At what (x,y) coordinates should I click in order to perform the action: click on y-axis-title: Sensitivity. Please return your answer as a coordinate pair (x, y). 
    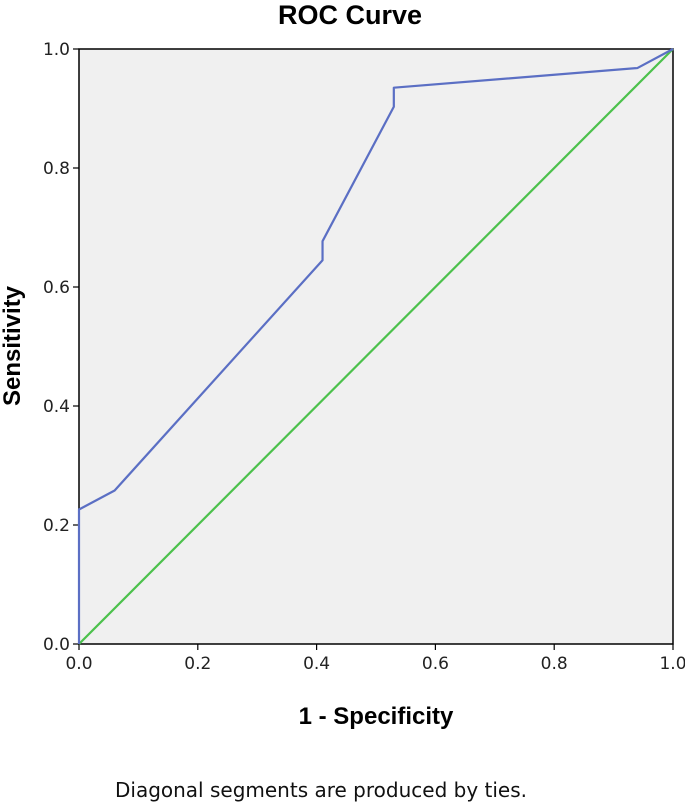
    Looking at the image, I should click on (13, 345).